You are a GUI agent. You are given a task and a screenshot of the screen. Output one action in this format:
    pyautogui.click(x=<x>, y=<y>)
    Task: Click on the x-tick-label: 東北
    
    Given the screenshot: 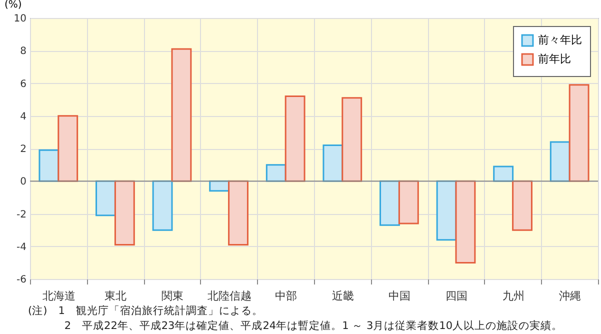 What is the action you would take?
    pyautogui.click(x=115, y=296)
    